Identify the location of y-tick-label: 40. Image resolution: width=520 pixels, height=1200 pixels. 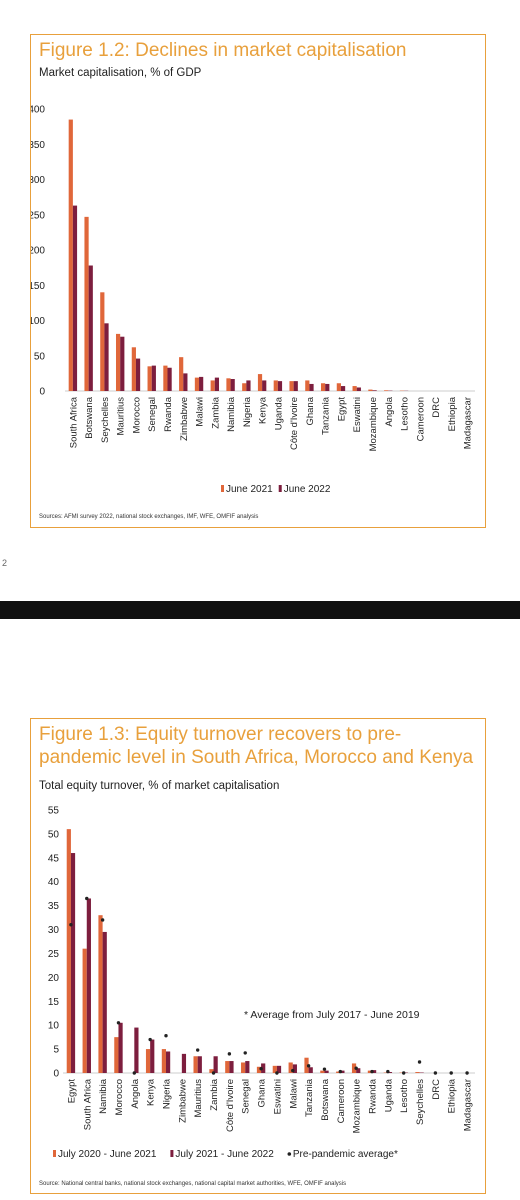
(54, 882).